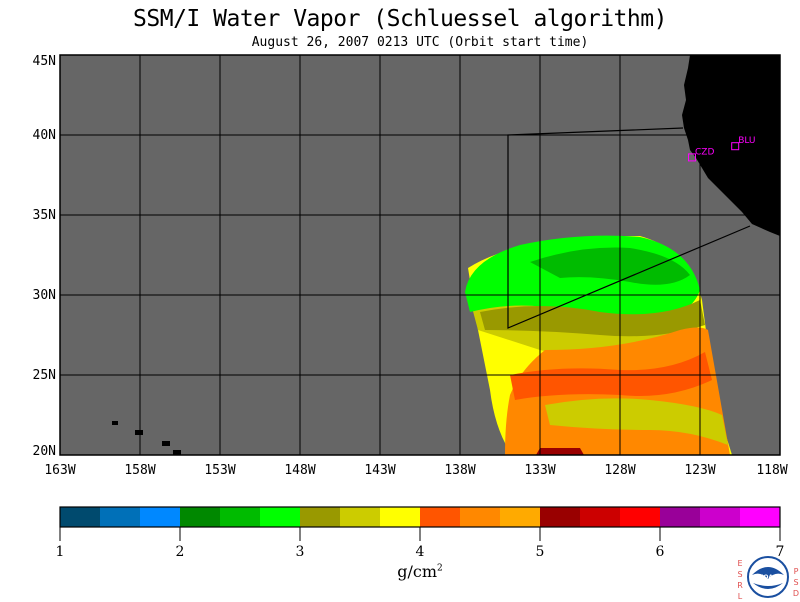 This screenshot has height=602, width=800. What do you see at coordinates (660, 552) in the screenshot?
I see `colorbar-tick-label: 6` at bounding box center [660, 552].